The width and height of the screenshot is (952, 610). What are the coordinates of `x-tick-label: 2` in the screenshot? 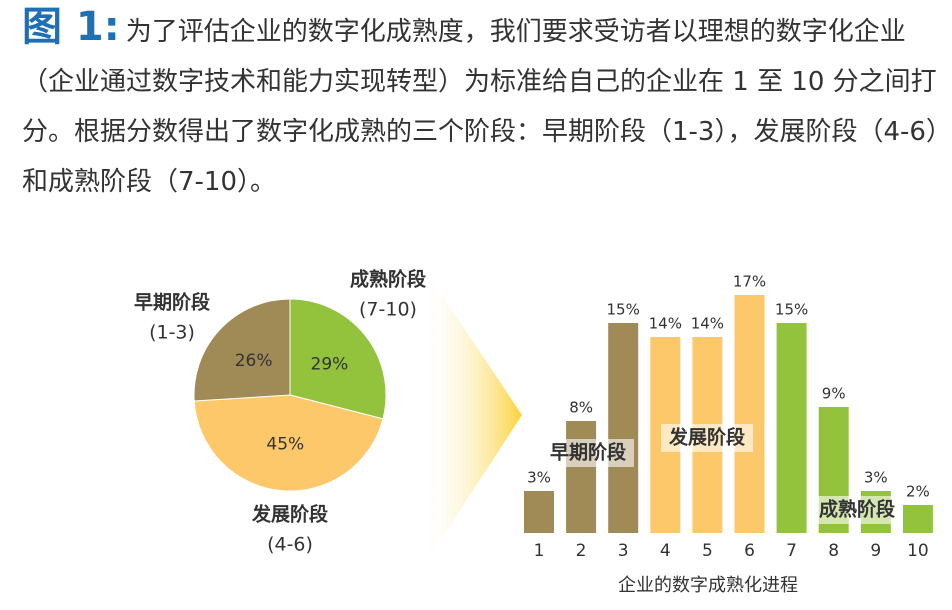 It's located at (581, 551).